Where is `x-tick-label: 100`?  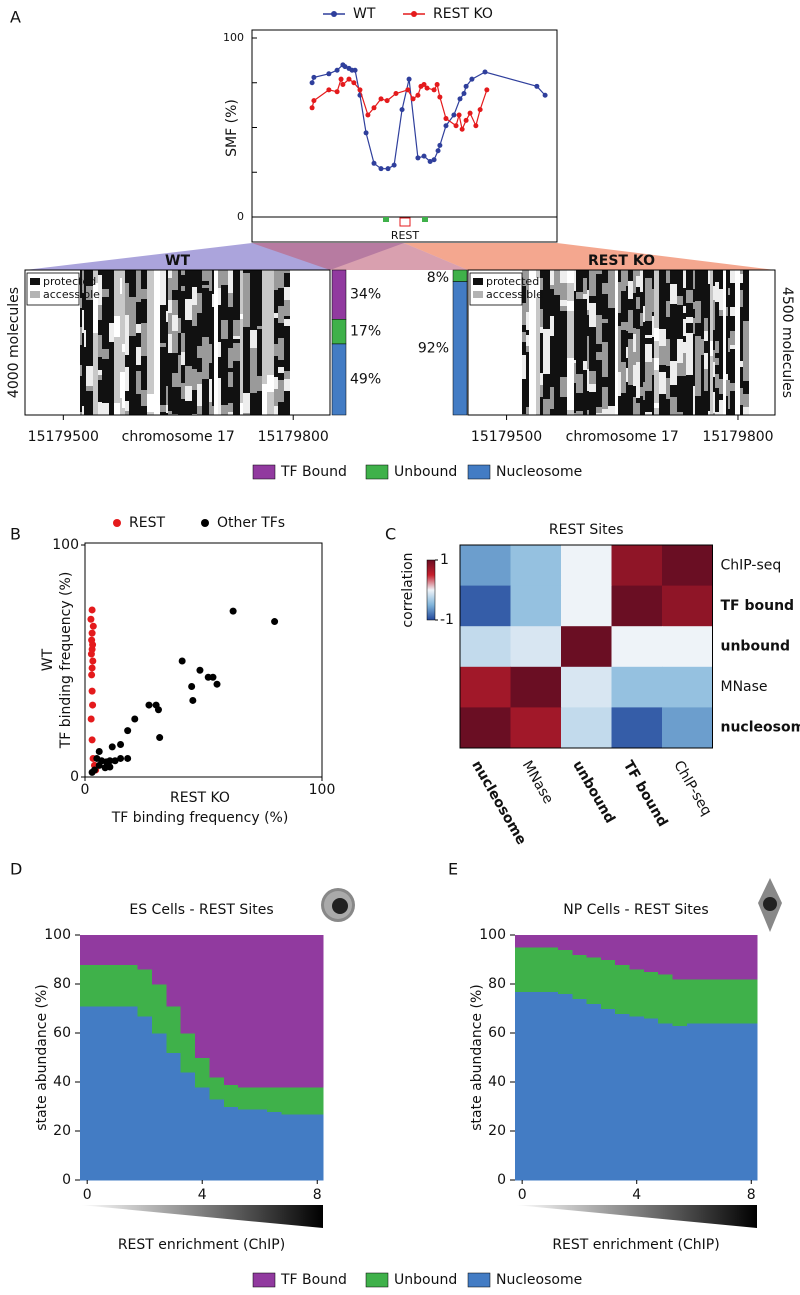 x-tick-label: 100 is located at coordinates (322, 790).